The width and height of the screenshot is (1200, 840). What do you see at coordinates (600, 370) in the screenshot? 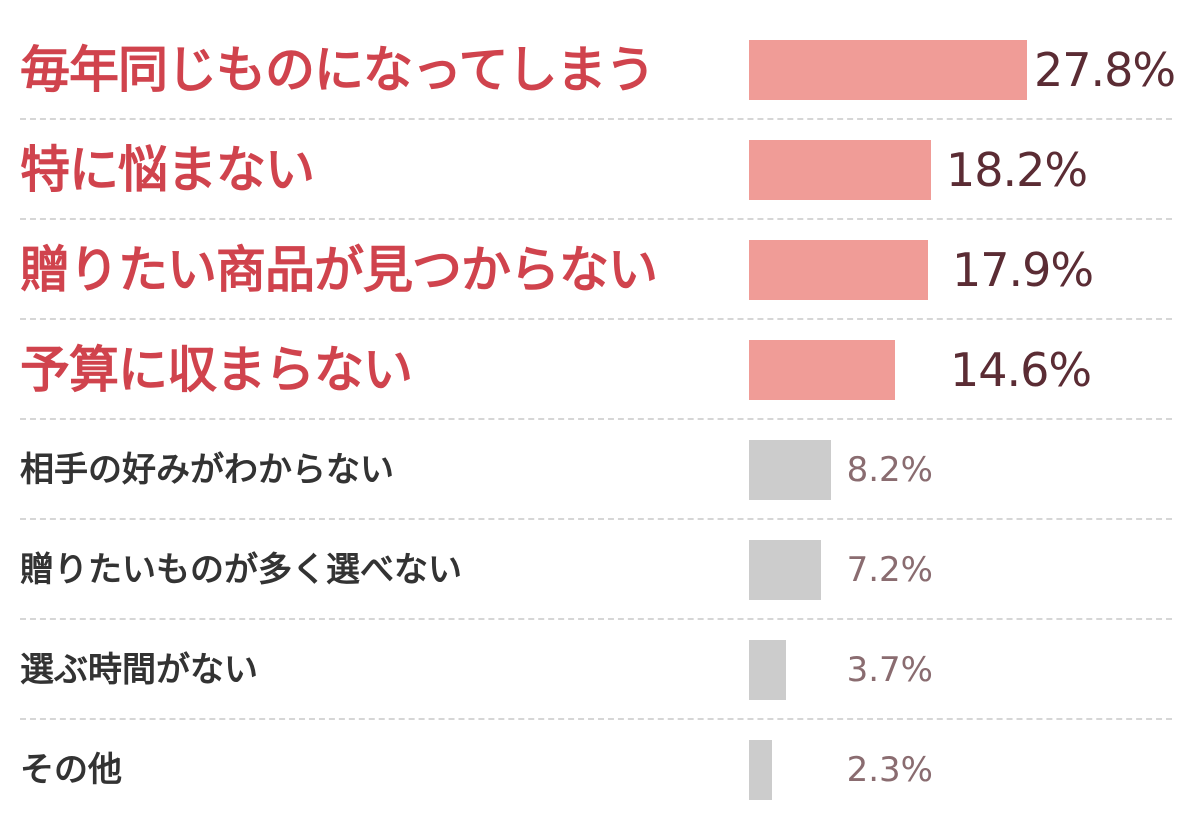
I see `chart-row: 予算に収まらない 14.6%` at bounding box center [600, 370].